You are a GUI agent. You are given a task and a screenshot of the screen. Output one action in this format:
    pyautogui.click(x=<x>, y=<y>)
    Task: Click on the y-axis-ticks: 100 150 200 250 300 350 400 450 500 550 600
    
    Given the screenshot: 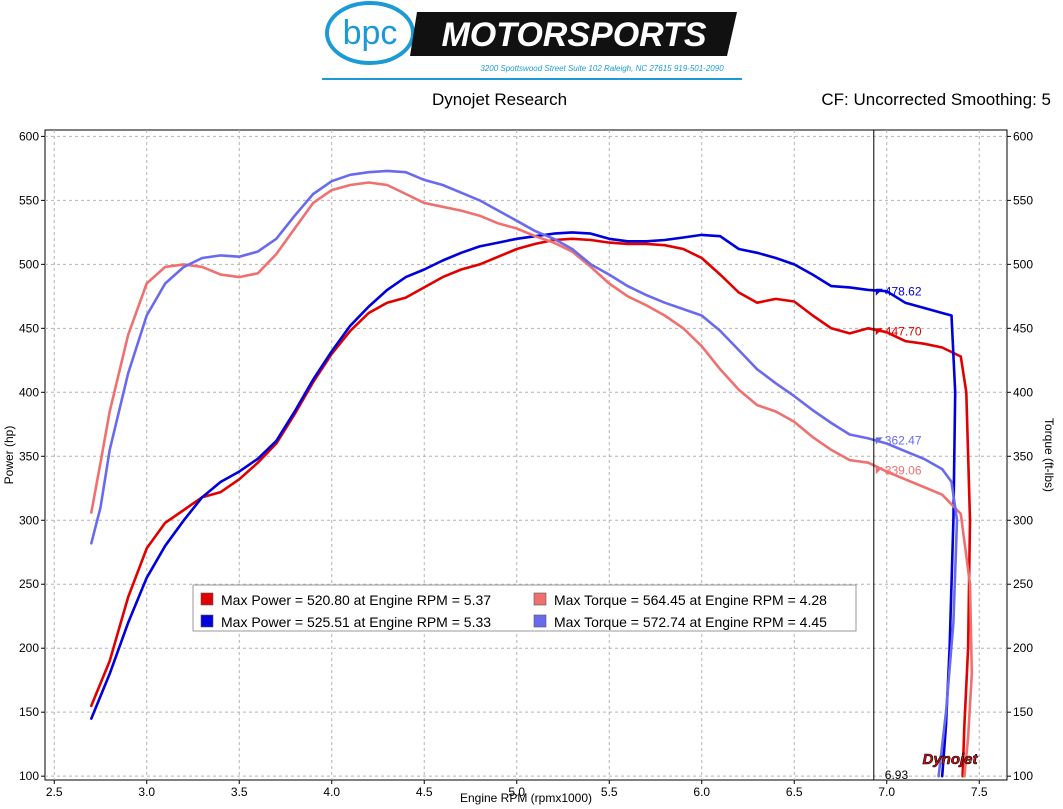 What is the action you would take?
    pyautogui.click(x=32, y=456)
    